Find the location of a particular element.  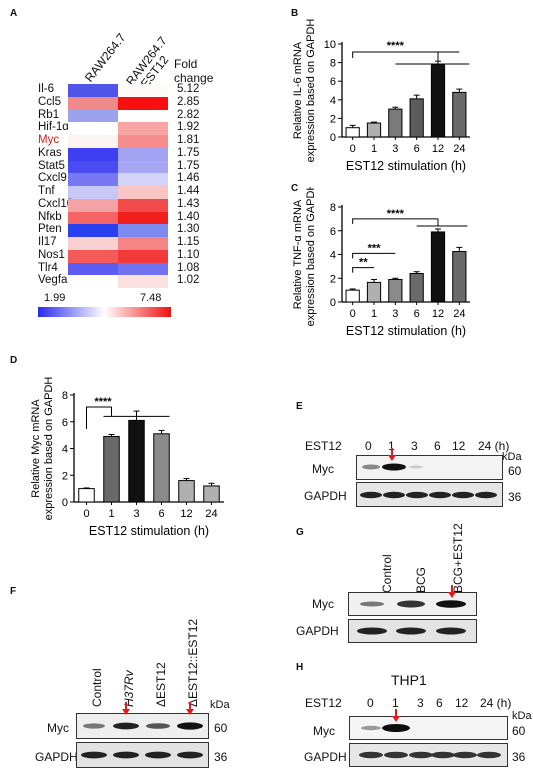

heatmap-fold-value: 1.02 is located at coordinates (188, 280).